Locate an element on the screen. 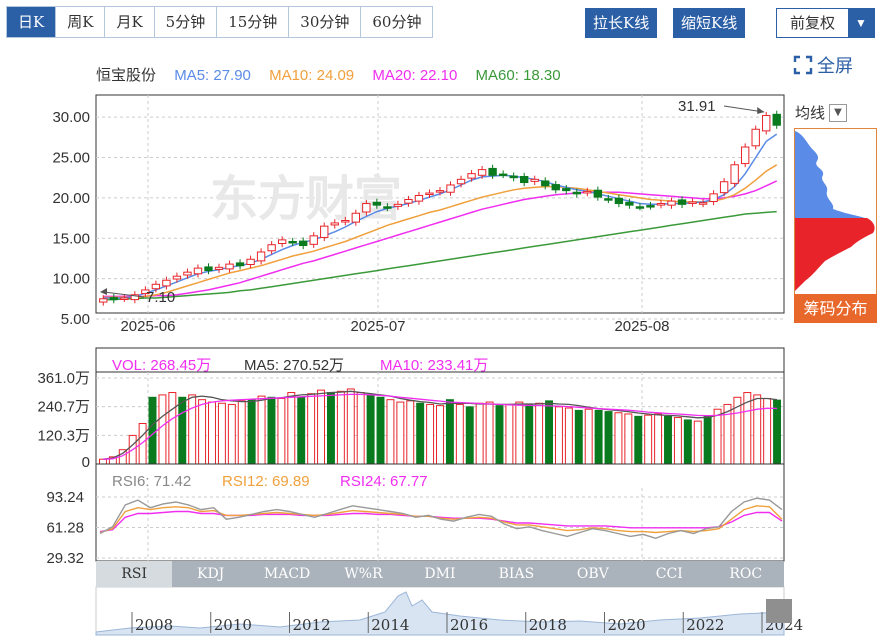 The image size is (885, 639). volume-bars is located at coordinates (440, 426).